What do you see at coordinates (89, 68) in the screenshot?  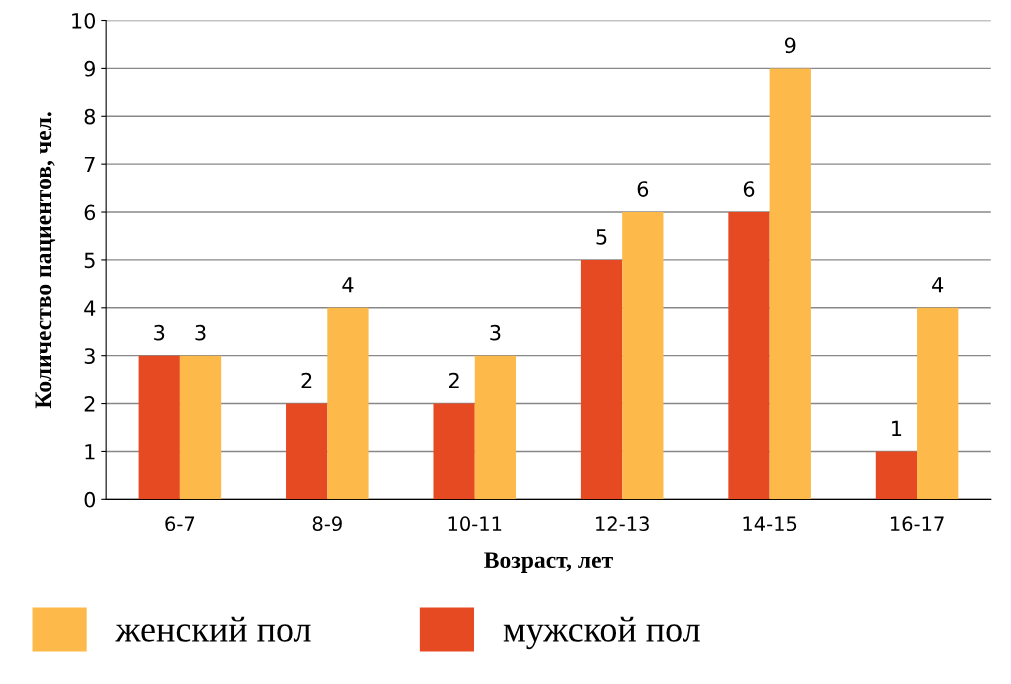 I see `y-tick-label: 9` at bounding box center [89, 68].